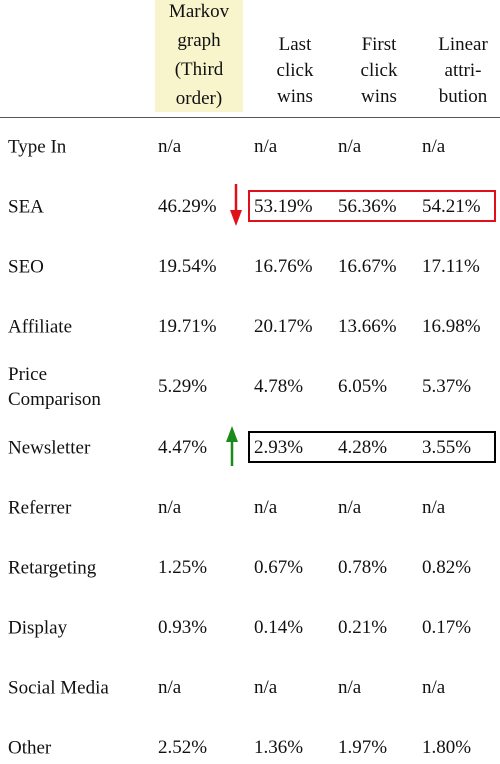 The image size is (500, 764). I want to click on cell: 0.82%, so click(447, 567).